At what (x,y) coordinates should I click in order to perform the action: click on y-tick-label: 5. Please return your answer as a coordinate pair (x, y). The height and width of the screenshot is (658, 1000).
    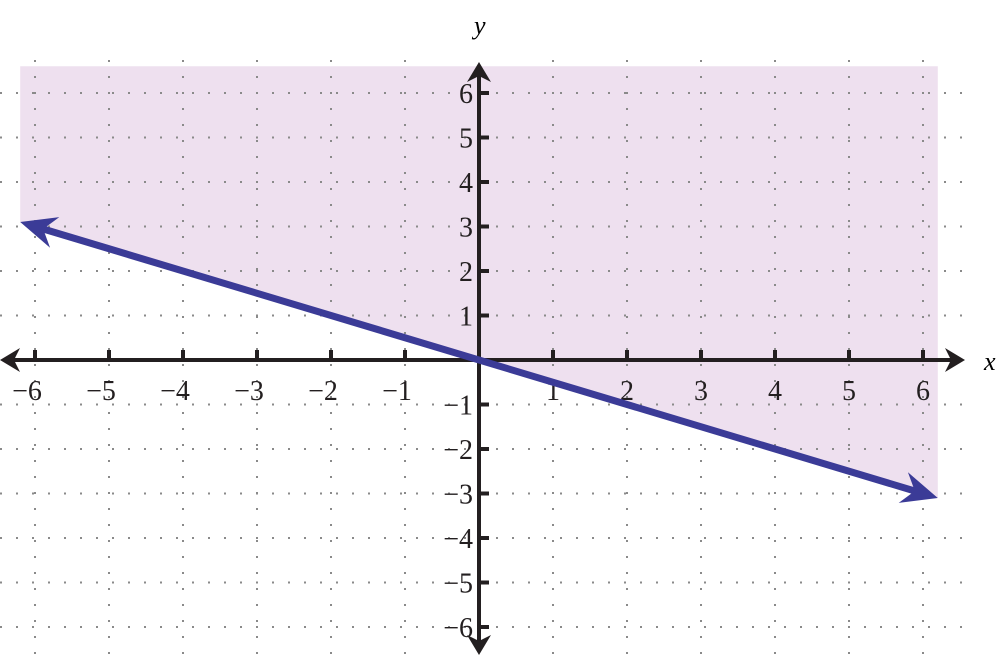
    Looking at the image, I should click on (466, 139).